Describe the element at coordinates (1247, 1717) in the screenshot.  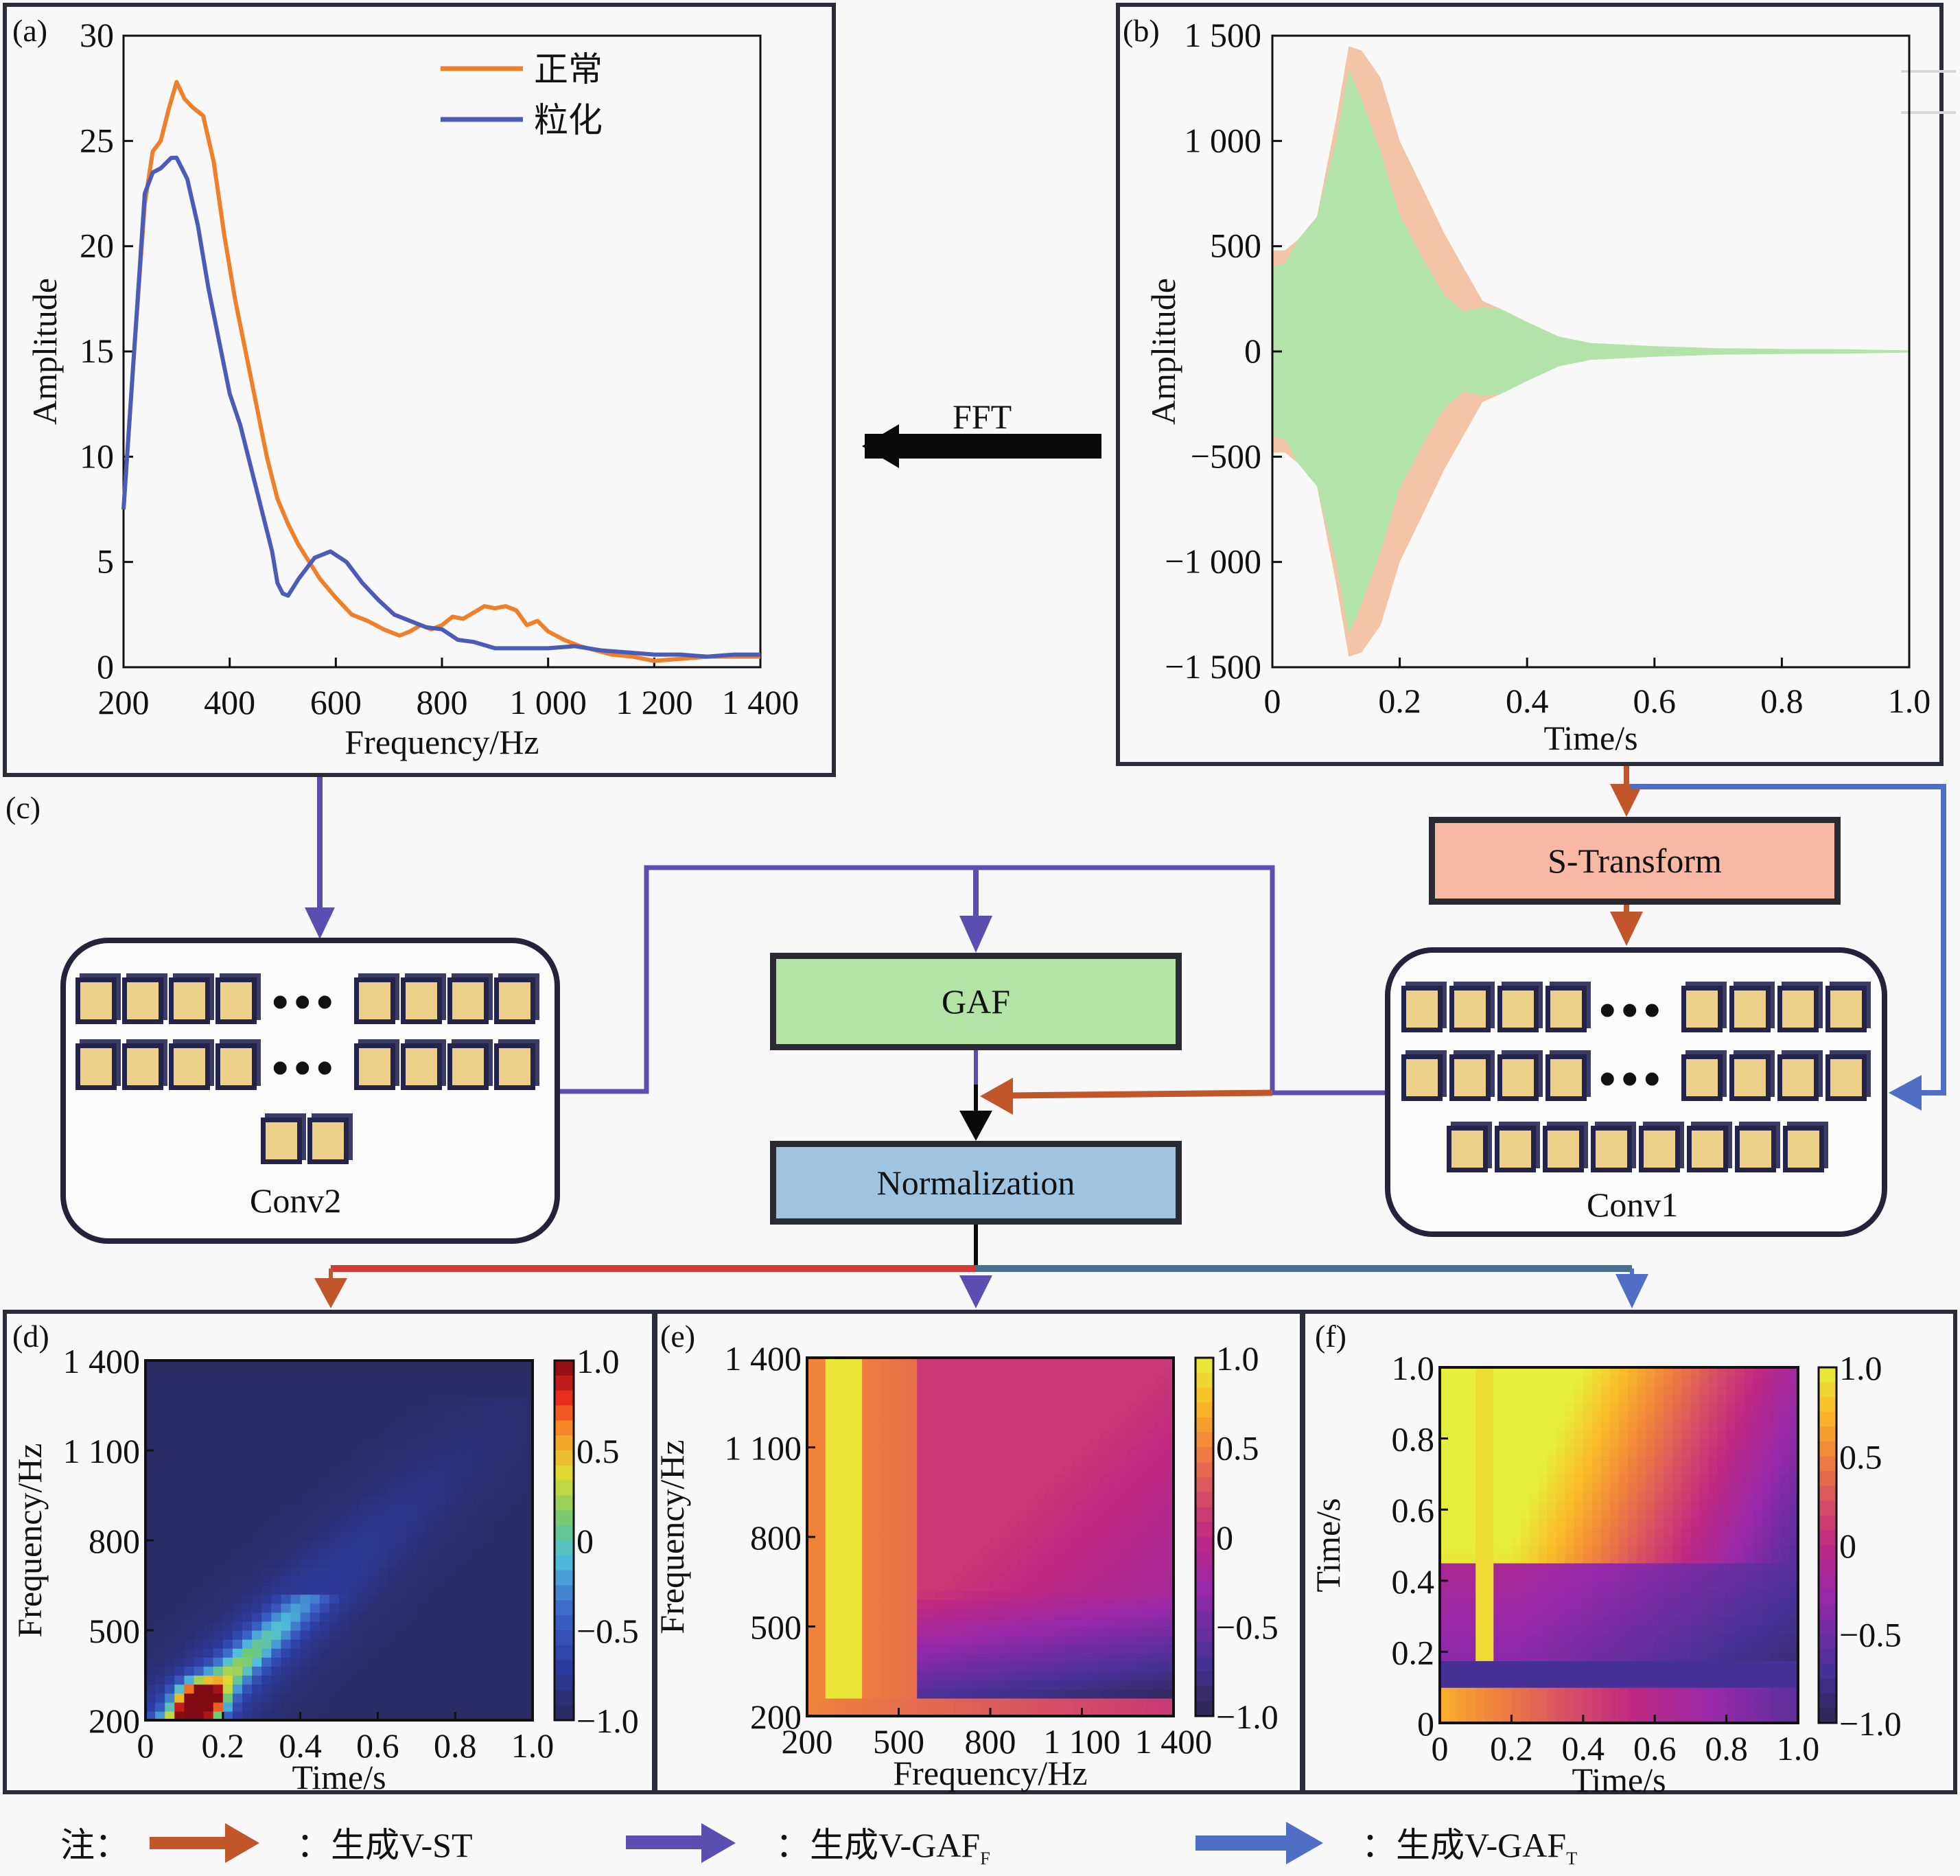
I see `colorbar-tick-label: −1.0` at that location.